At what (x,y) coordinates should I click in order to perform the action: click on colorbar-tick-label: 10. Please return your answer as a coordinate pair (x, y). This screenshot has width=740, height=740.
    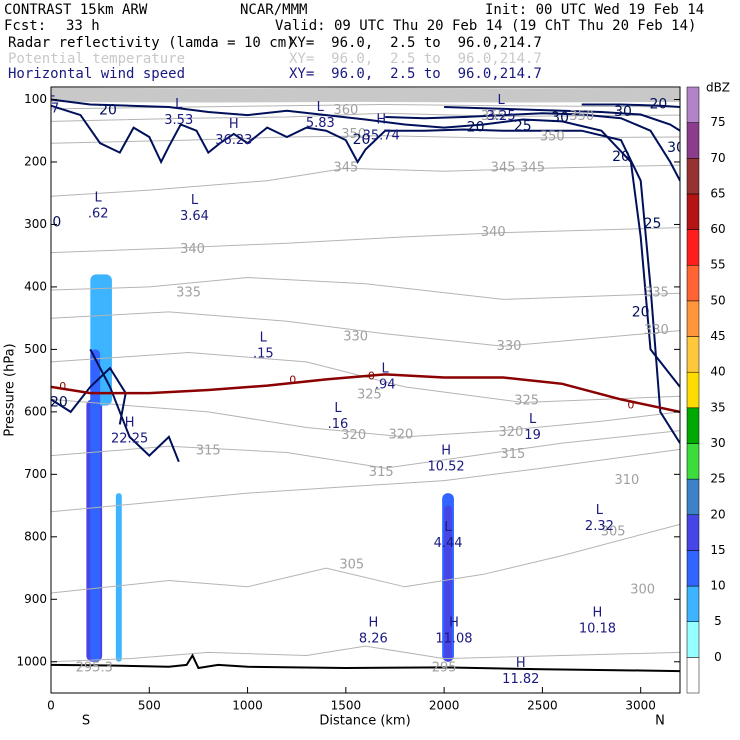
    Looking at the image, I should click on (717, 586).